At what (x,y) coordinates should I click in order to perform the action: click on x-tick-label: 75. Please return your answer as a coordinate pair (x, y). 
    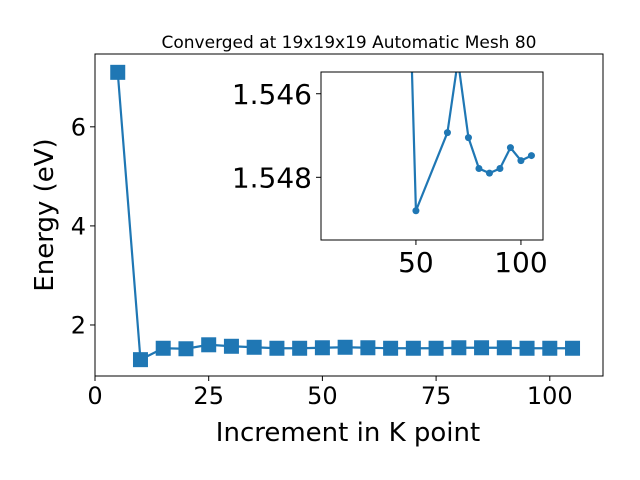
    Looking at the image, I should click on (436, 396).